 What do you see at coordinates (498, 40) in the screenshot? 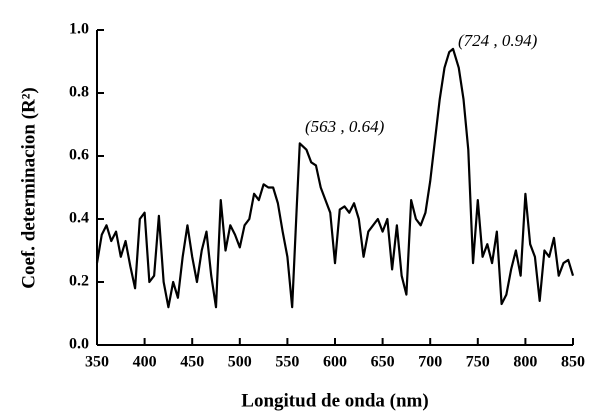
I see `annotation: (724 , 0.94)` at bounding box center [498, 40].